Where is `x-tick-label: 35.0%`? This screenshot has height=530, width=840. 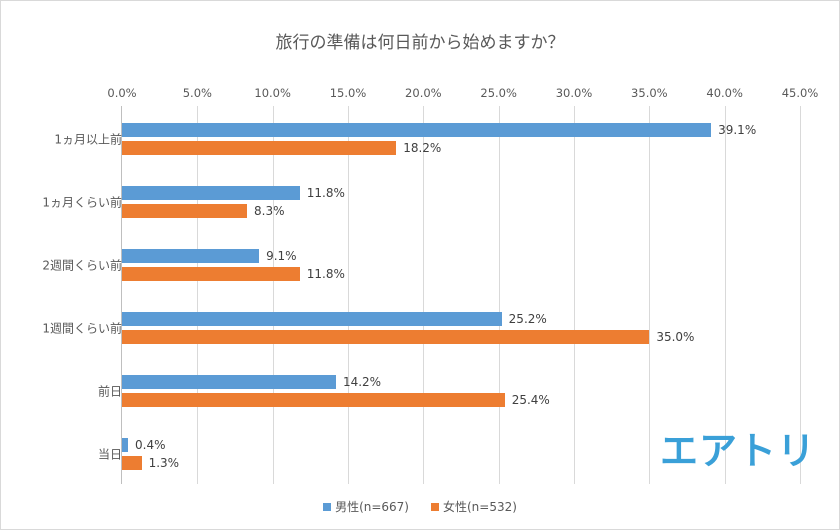 x-tick-label: 35.0% is located at coordinates (649, 93).